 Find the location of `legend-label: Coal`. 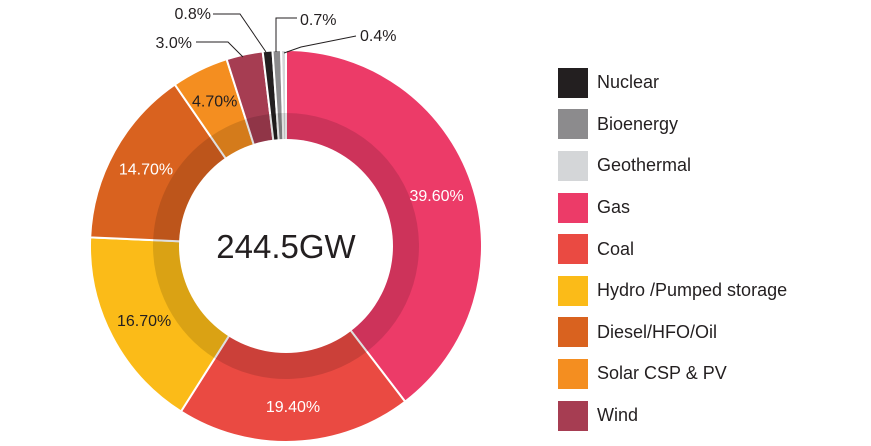

legend-label: Coal is located at coordinates (616, 248).